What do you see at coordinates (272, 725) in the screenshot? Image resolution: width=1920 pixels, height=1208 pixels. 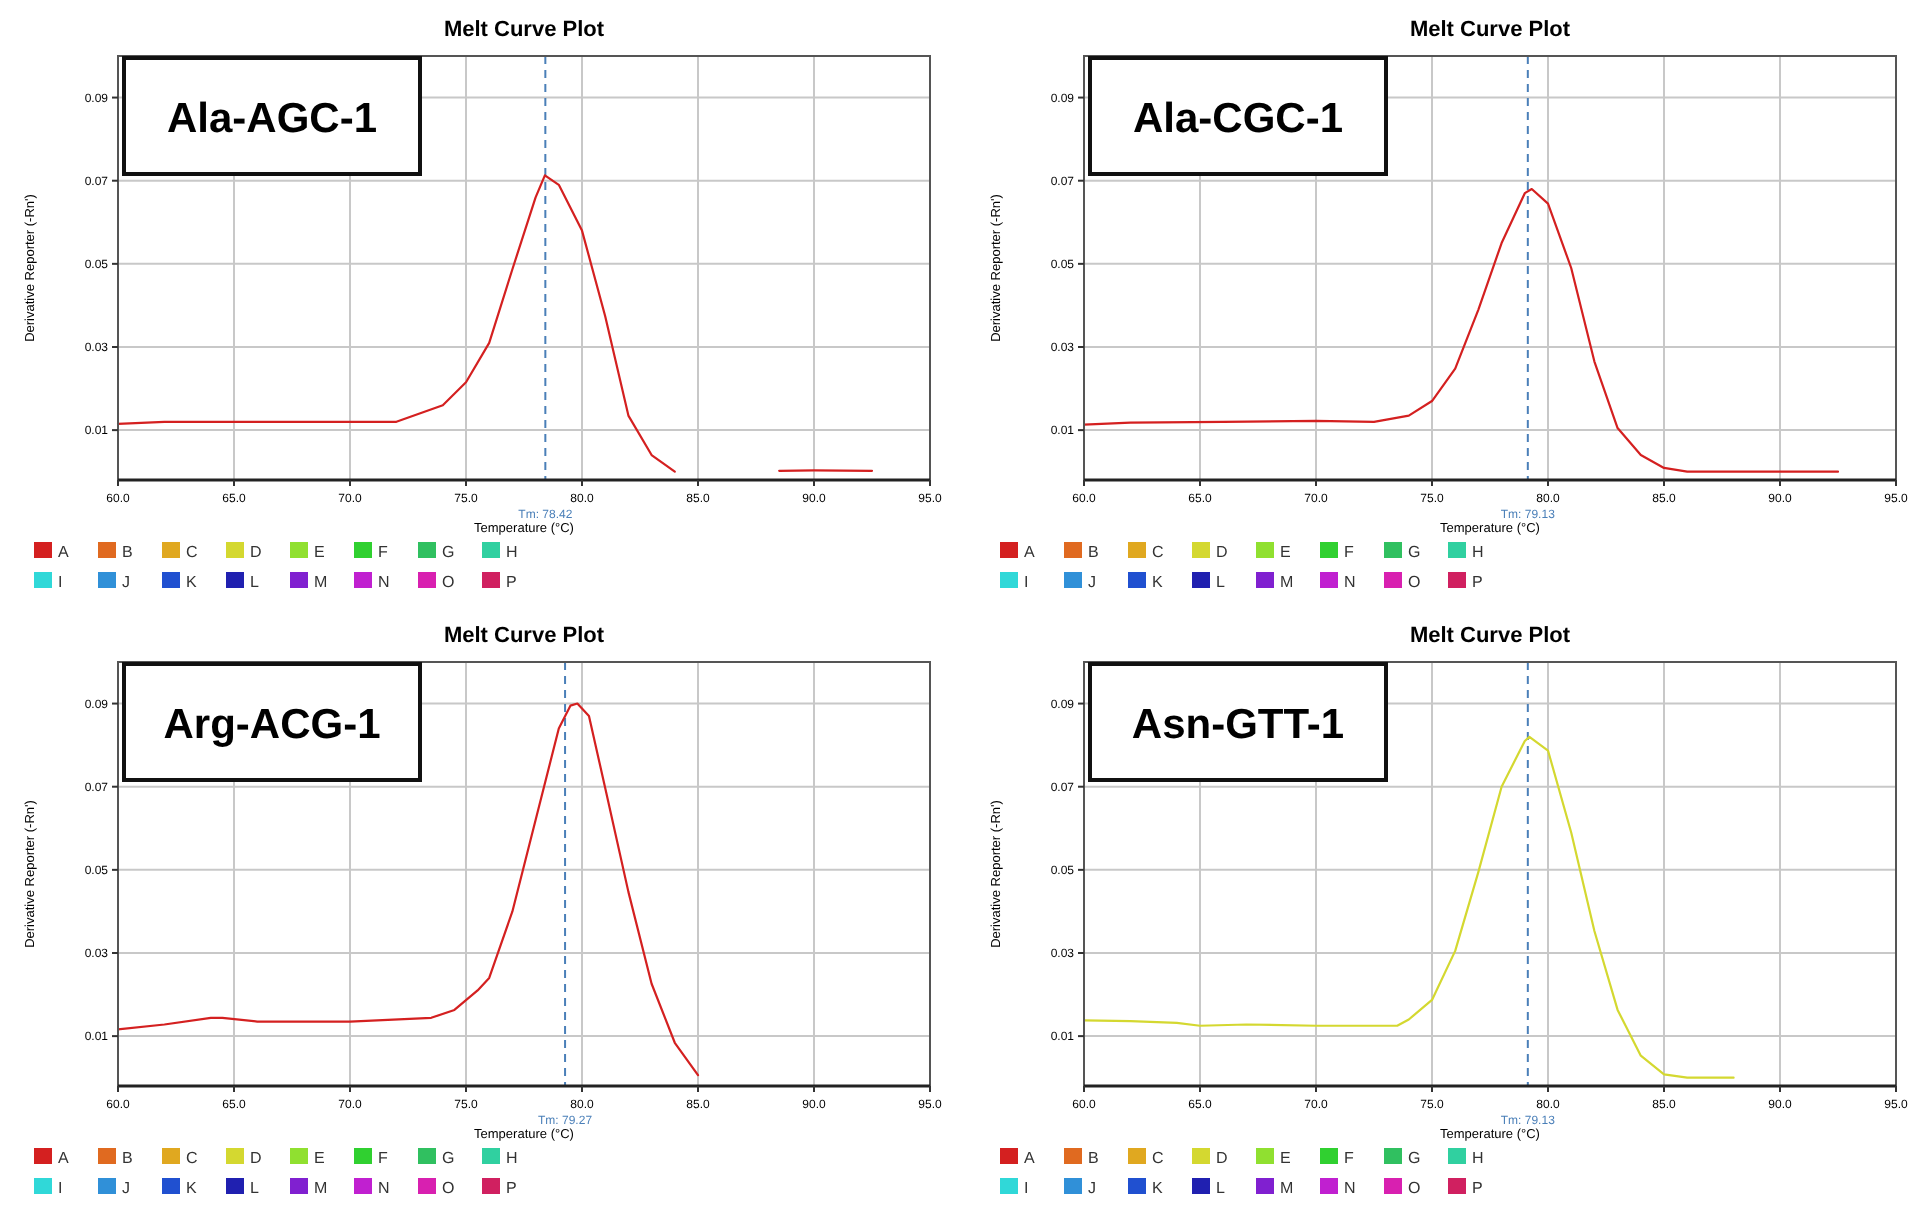 I see `annotation: Arg-ACG-1` at bounding box center [272, 725].